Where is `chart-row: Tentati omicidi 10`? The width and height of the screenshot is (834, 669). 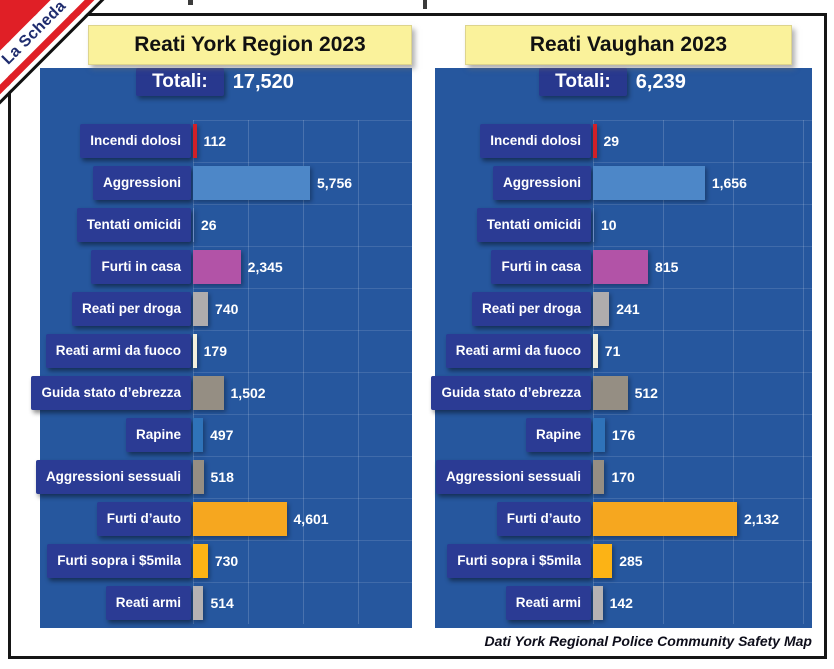
chart-row: Tentati omicidi 10 is located at coordinates (623, 225).